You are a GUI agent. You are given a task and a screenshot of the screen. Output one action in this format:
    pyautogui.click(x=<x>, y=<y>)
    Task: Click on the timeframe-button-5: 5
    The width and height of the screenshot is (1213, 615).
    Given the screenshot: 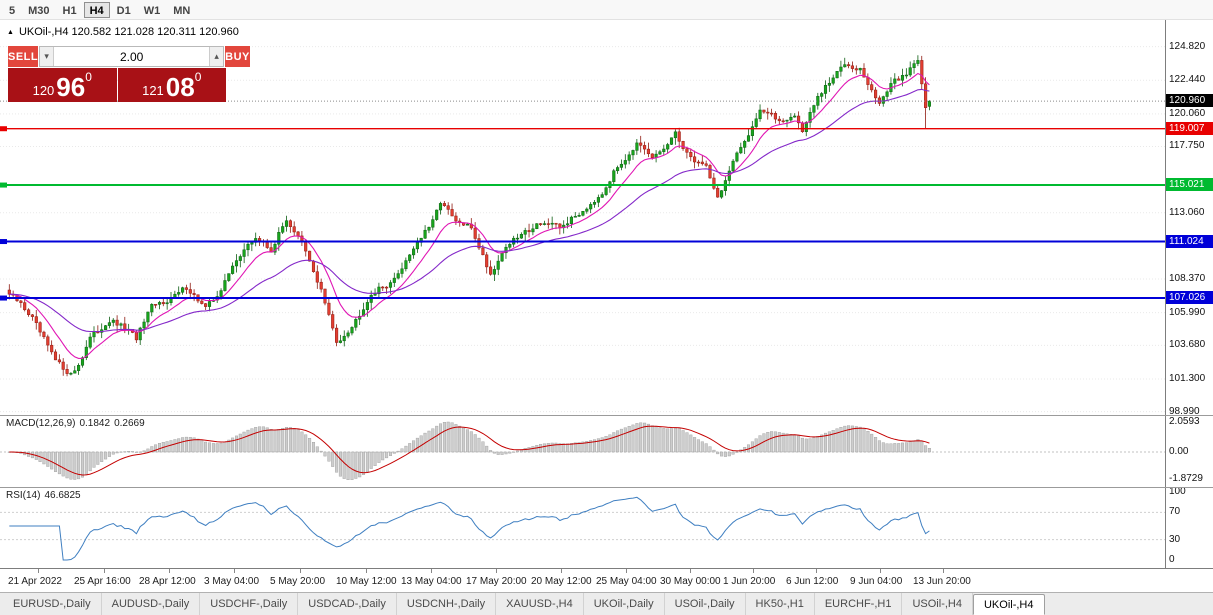 What is the action you would take?
    pyautogui.click(x=12, y=10)
    